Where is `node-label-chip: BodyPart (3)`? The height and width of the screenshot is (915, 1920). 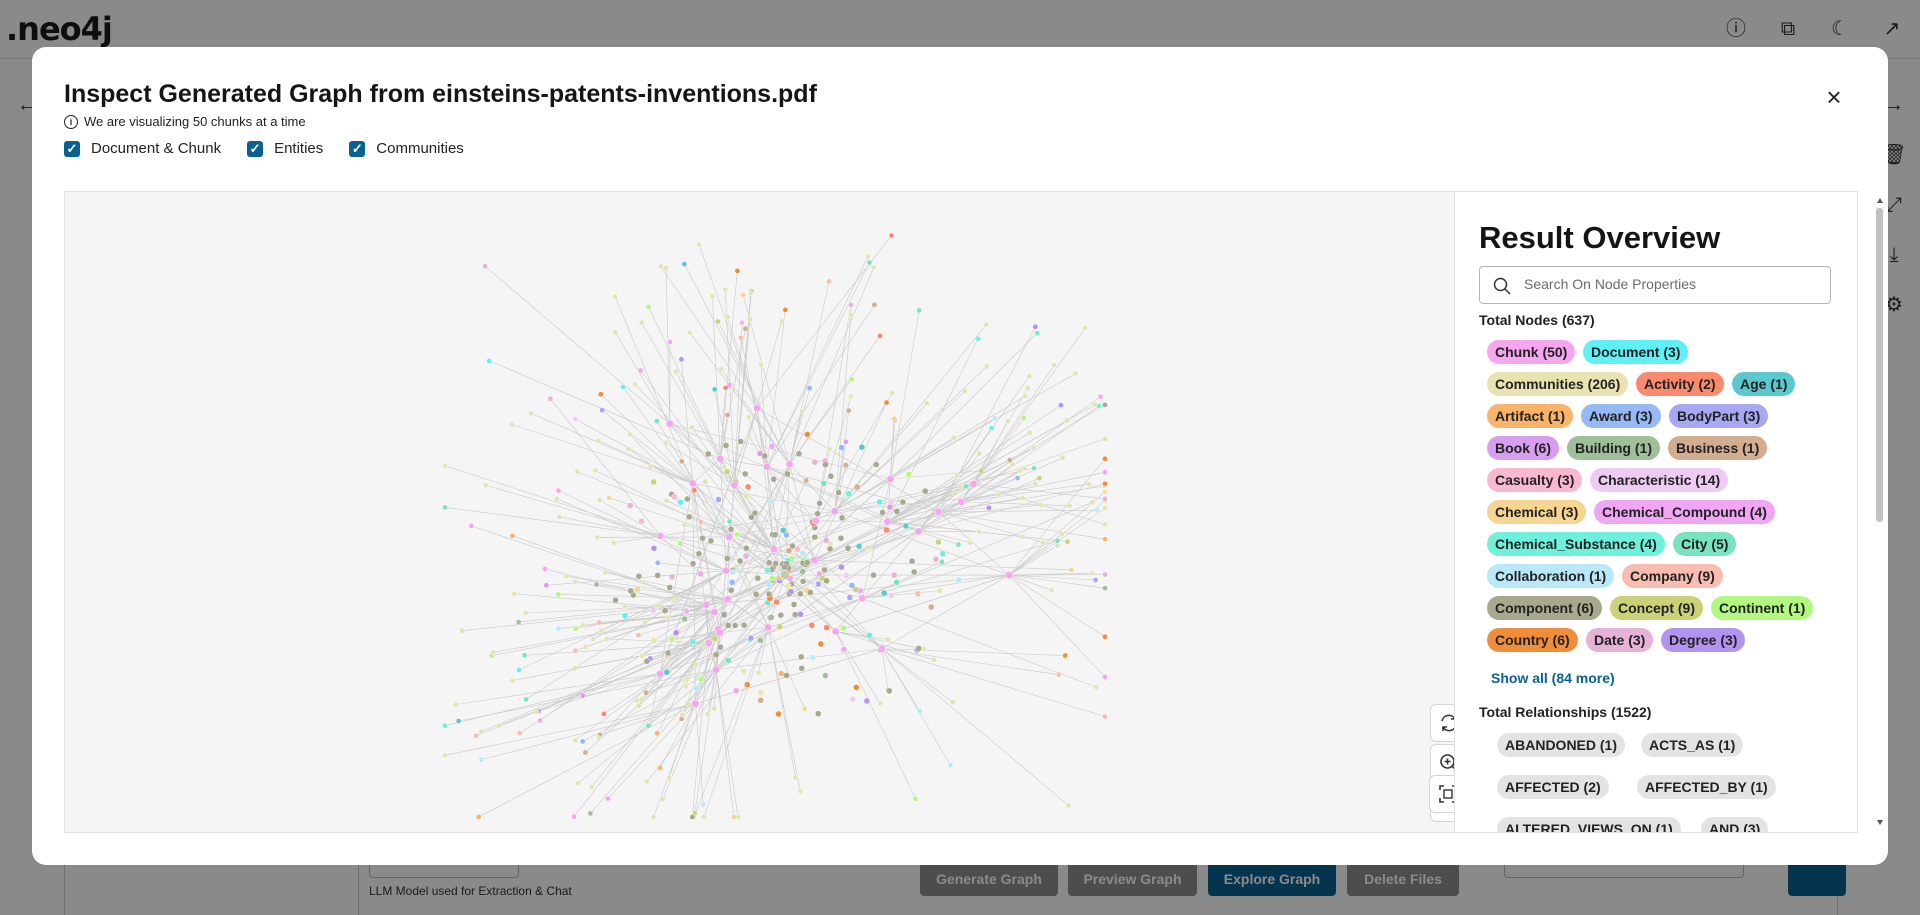
node-label-chip: BodyPart (3) is located at coordinates (1719, 416).